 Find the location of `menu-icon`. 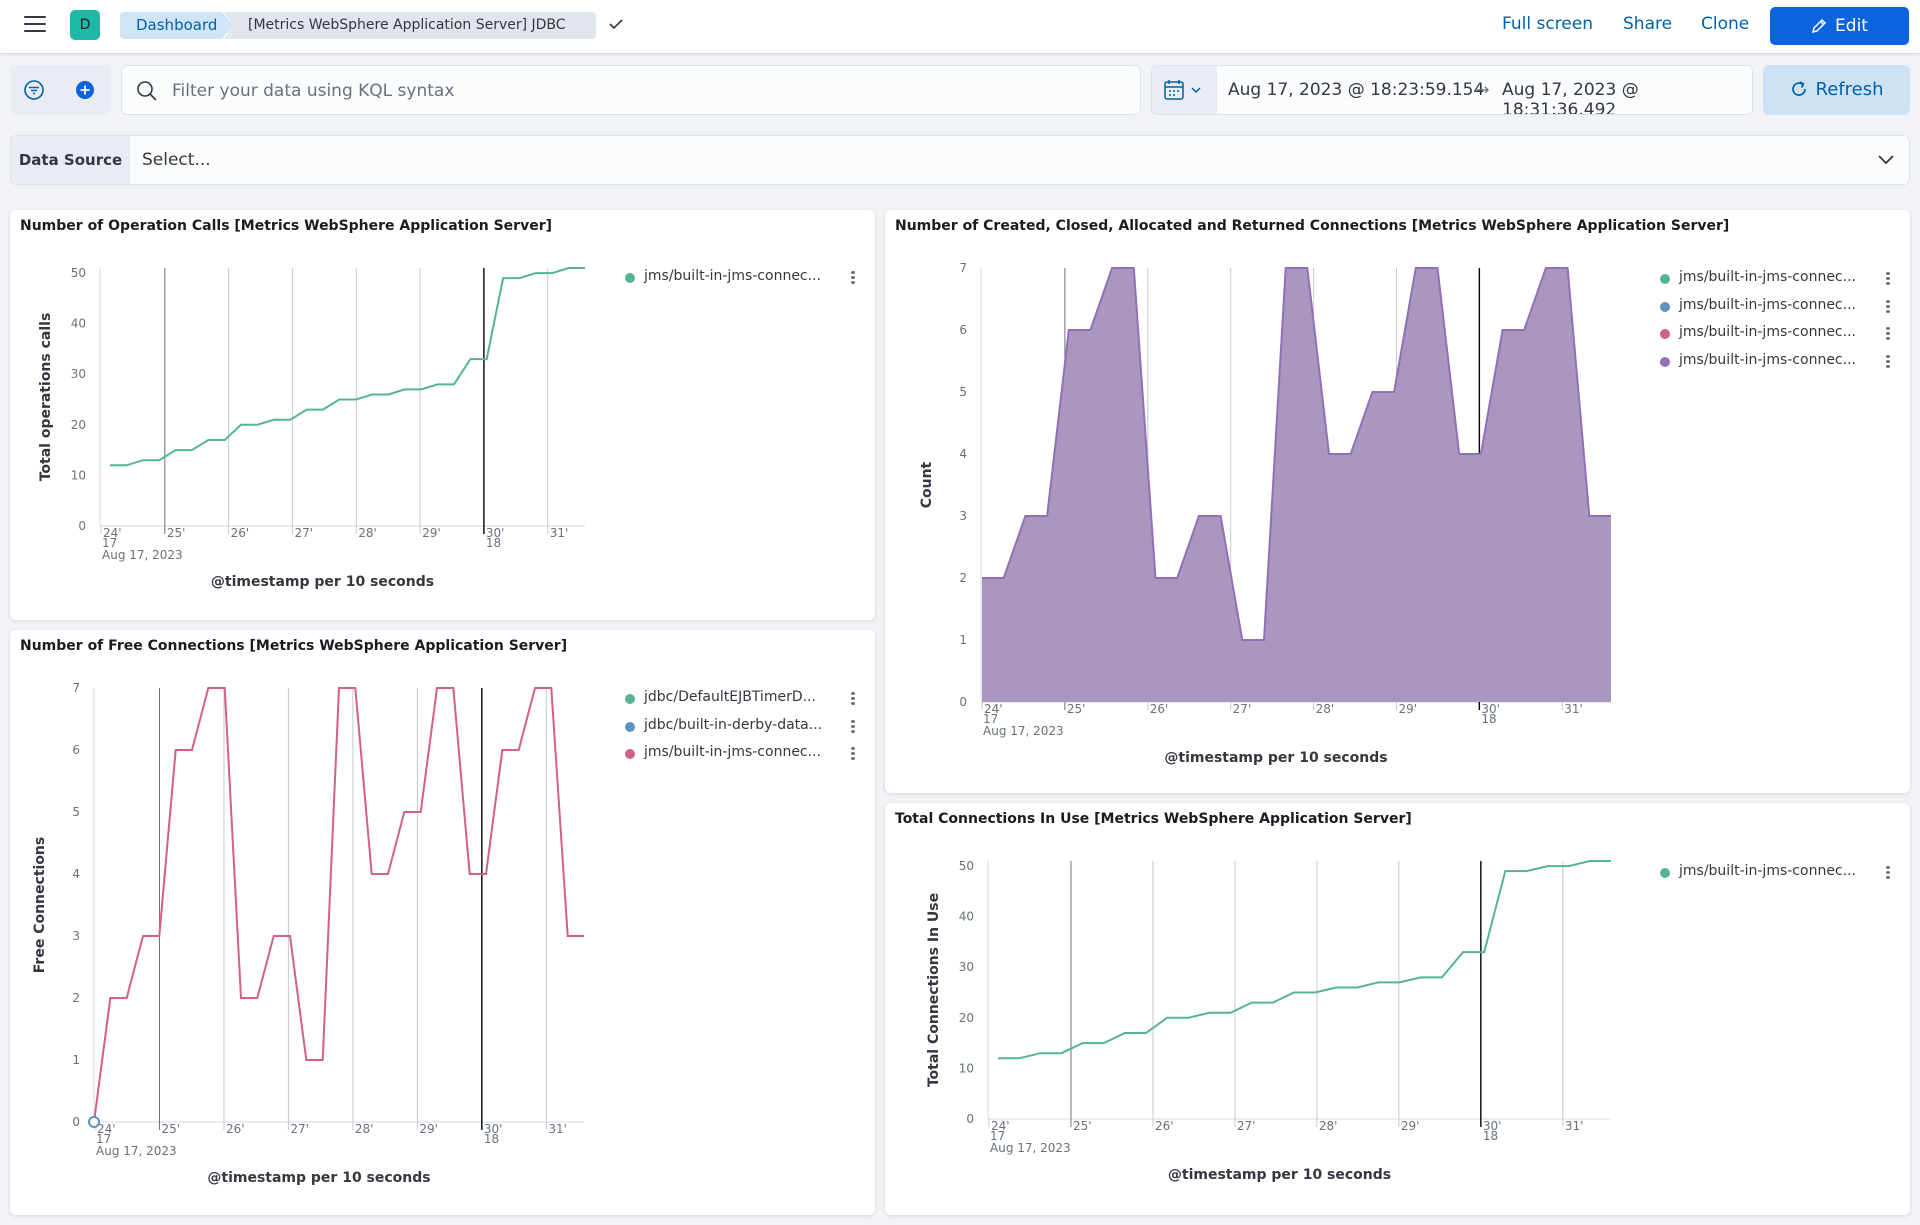

menu-icon is located at coordinates (35, 25).